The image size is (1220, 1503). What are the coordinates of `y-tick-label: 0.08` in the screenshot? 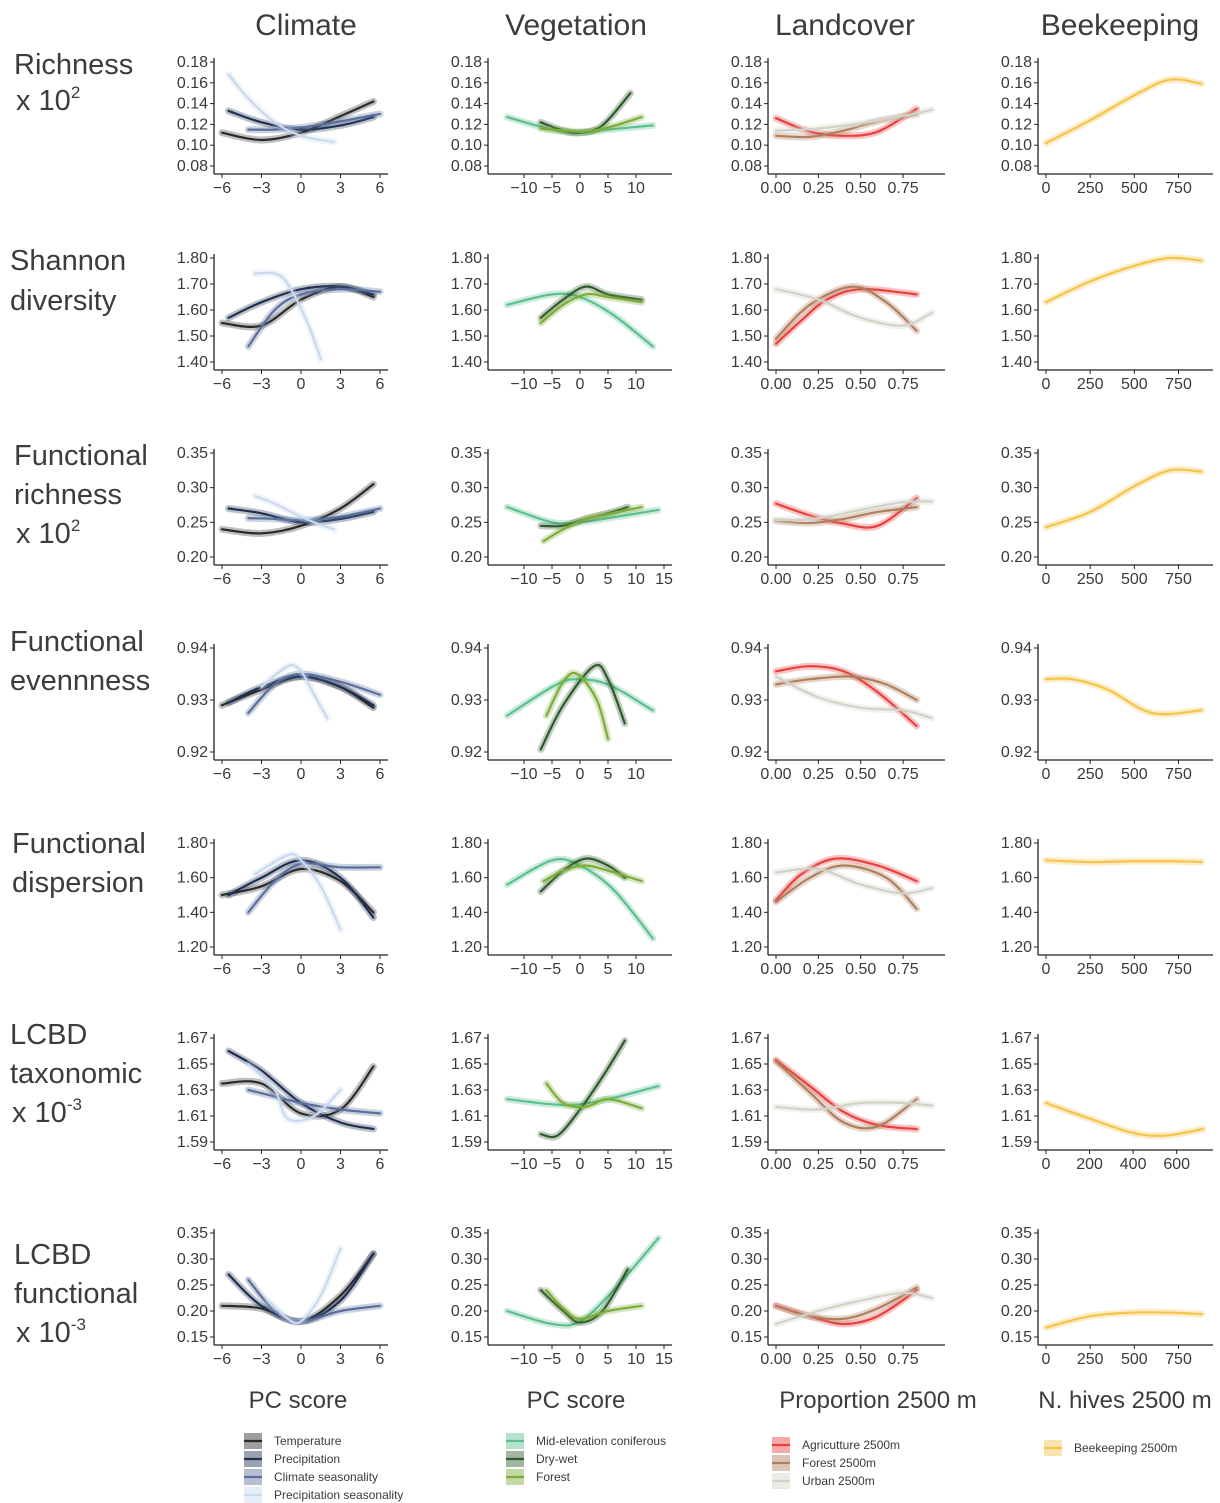 It's located at (1016, 166).